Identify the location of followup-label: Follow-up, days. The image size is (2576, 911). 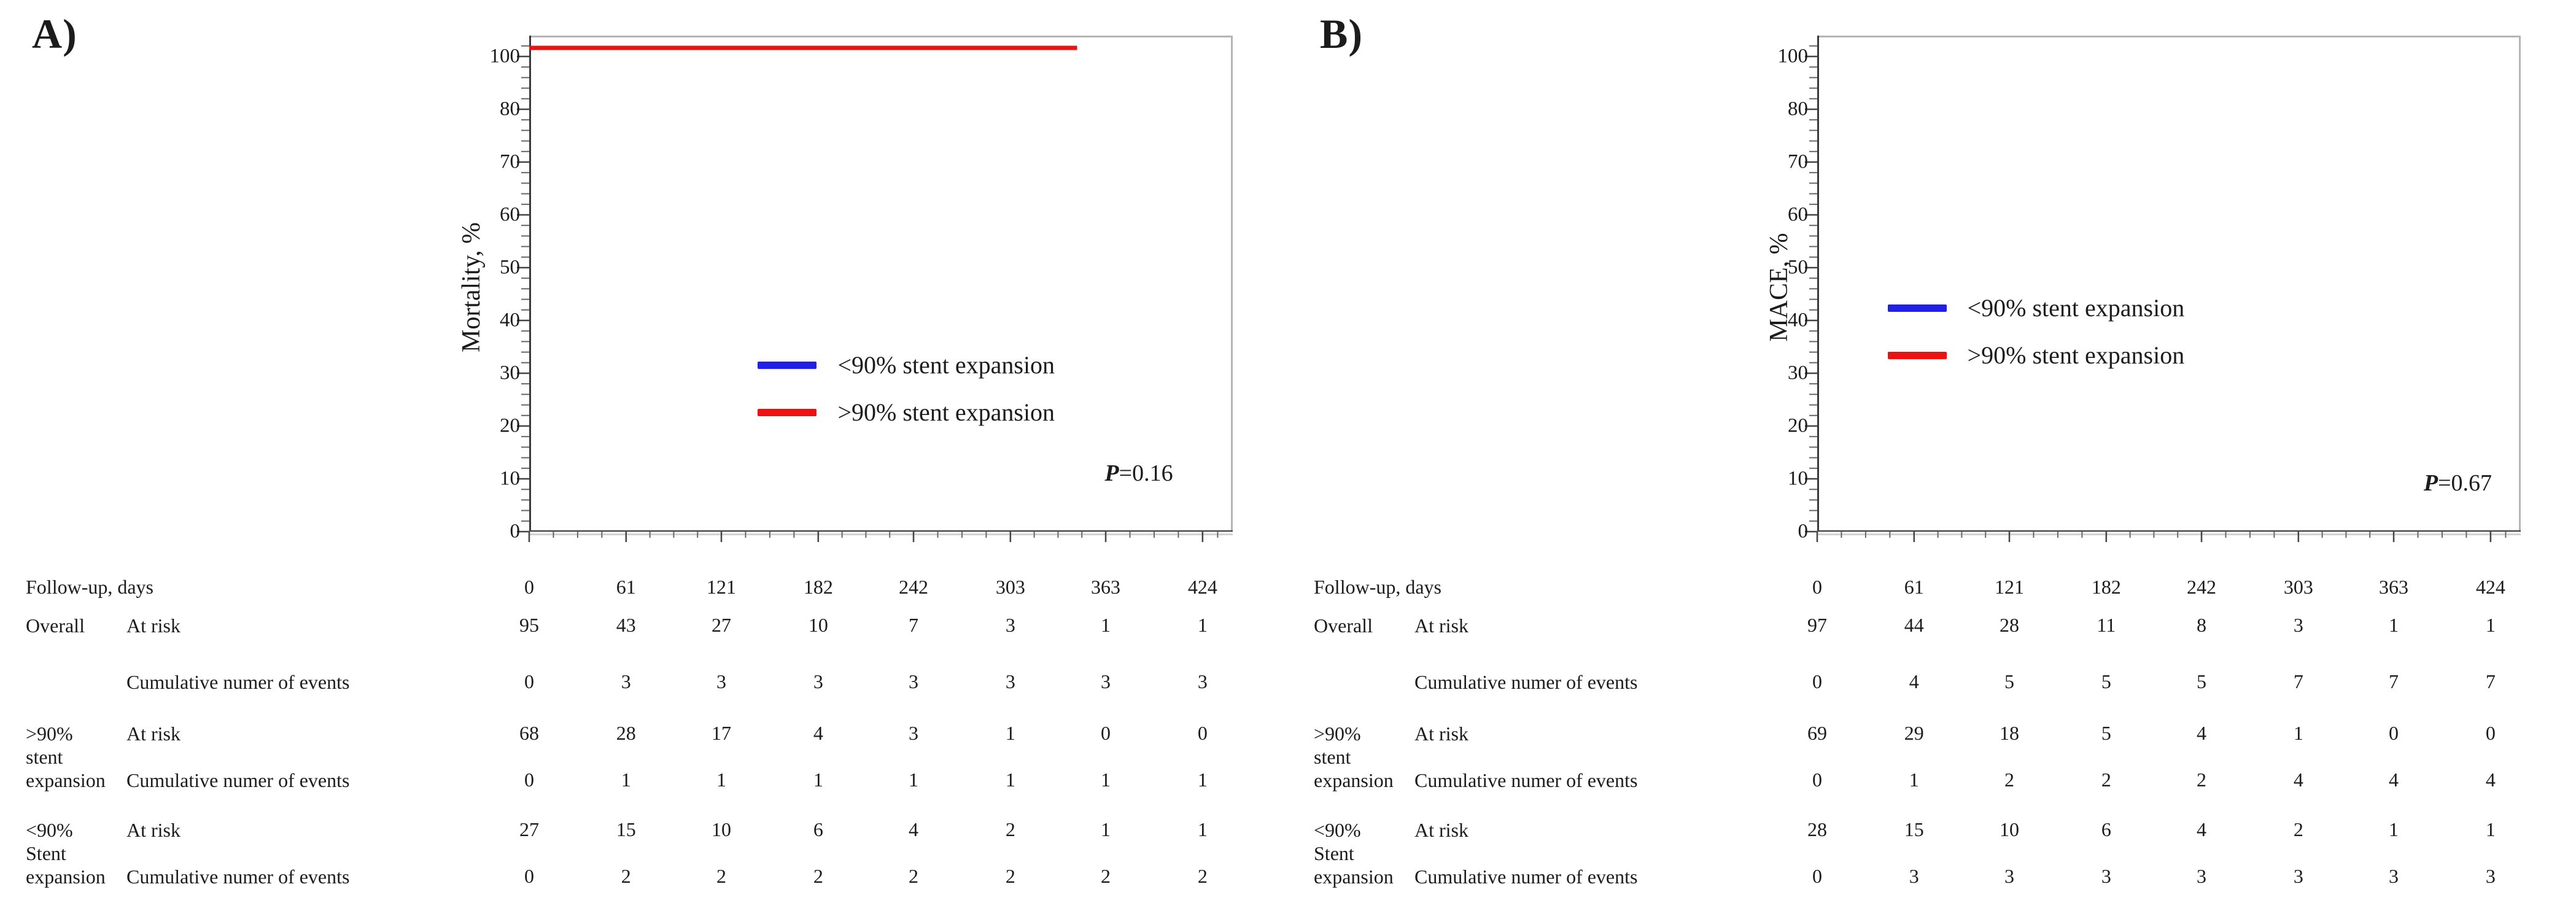
(1377, 587).